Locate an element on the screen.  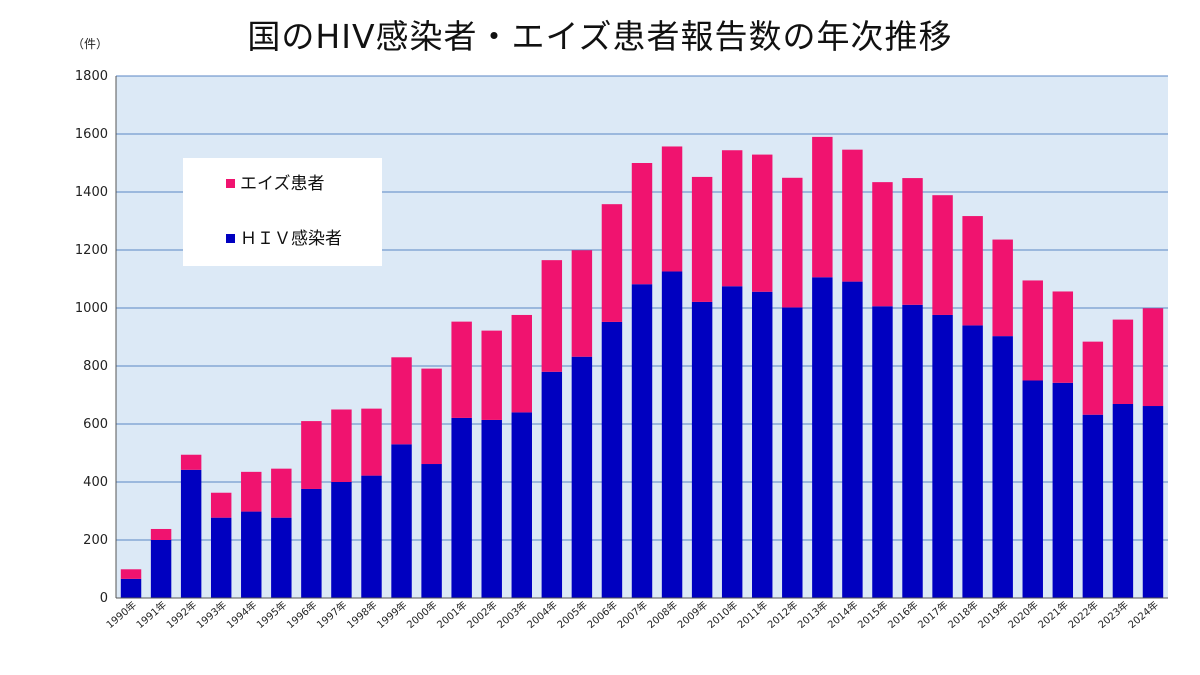
chart-title: 国のHIV感染者・エイズ患者報告数の年次推移 is located at coordinates (600, 36).